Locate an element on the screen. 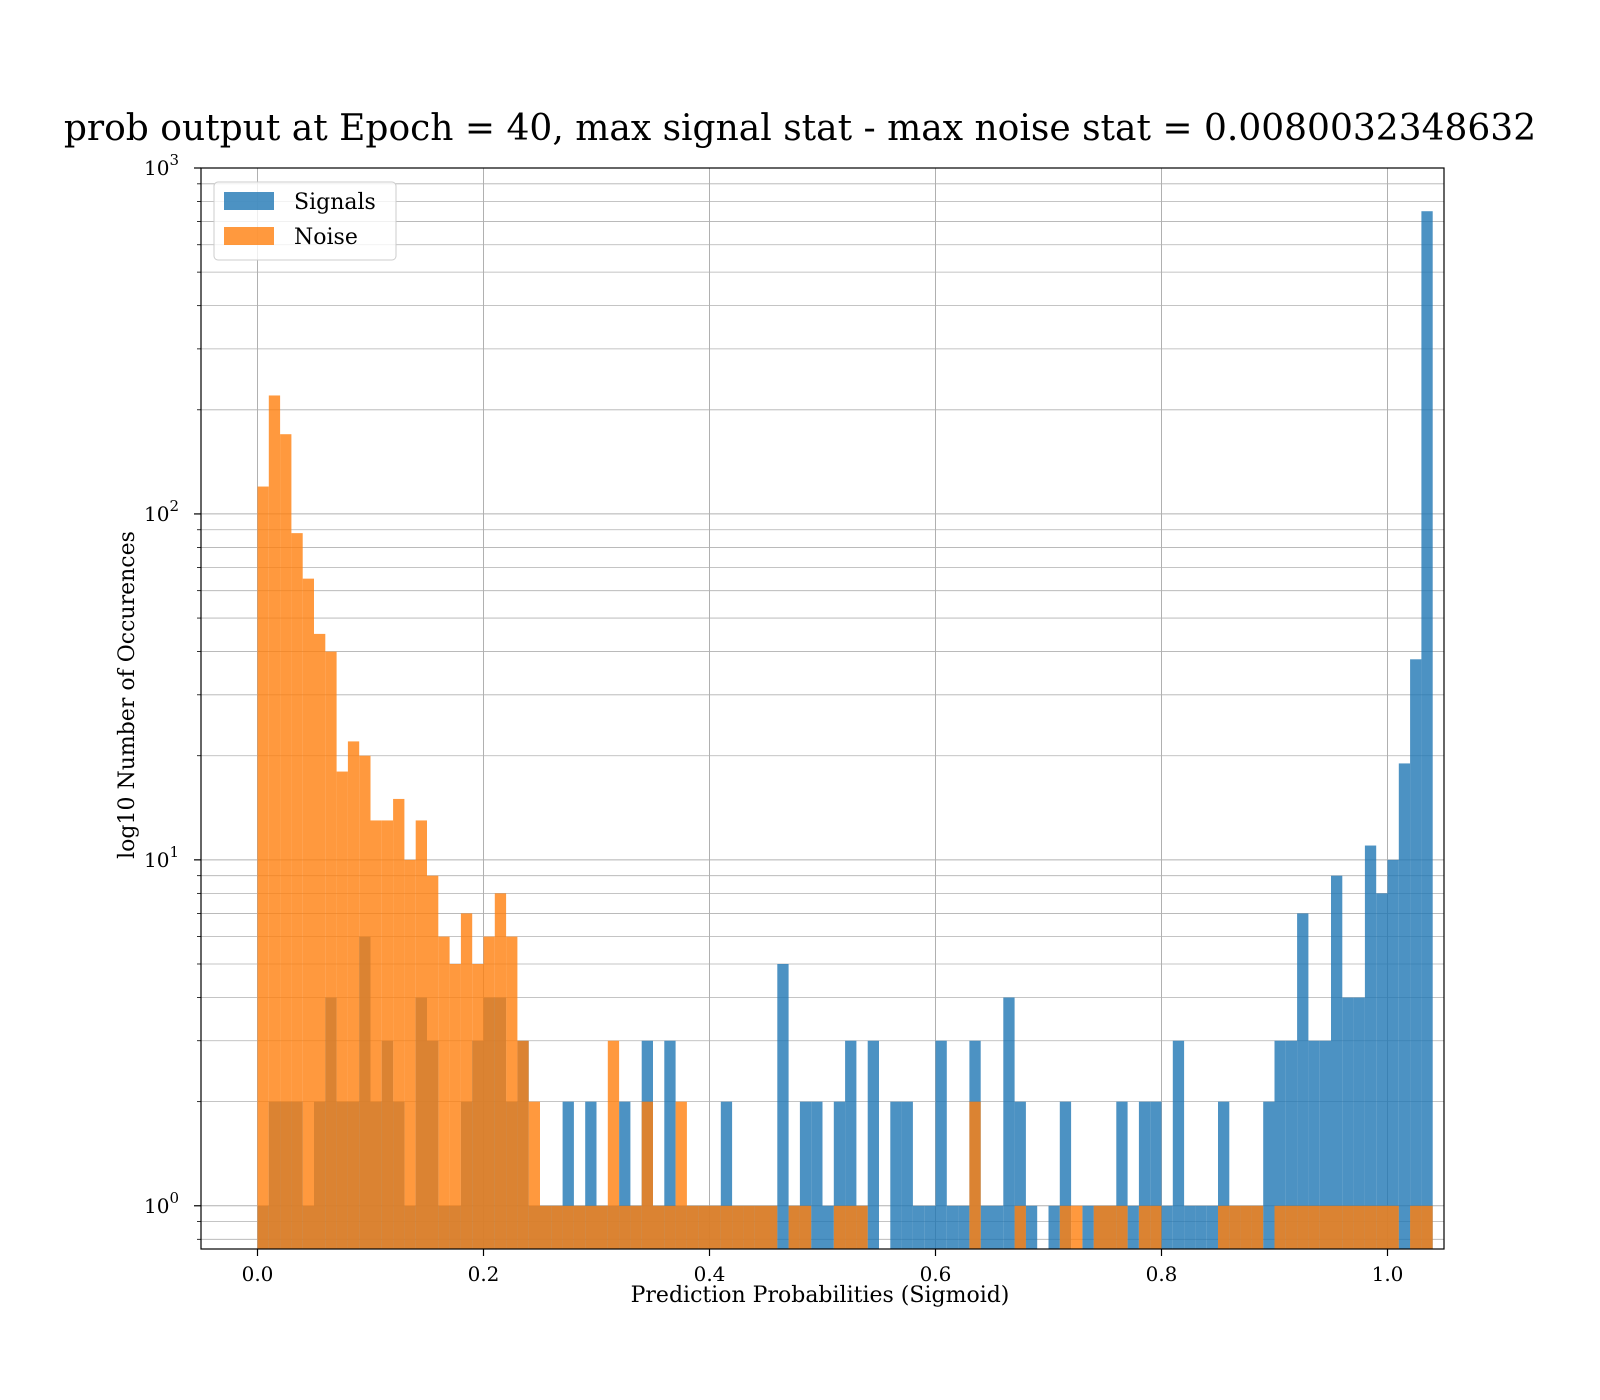 The image size is (1600, 1400). x-tick-label: 0.4 is located at coordinates (710, 1274).